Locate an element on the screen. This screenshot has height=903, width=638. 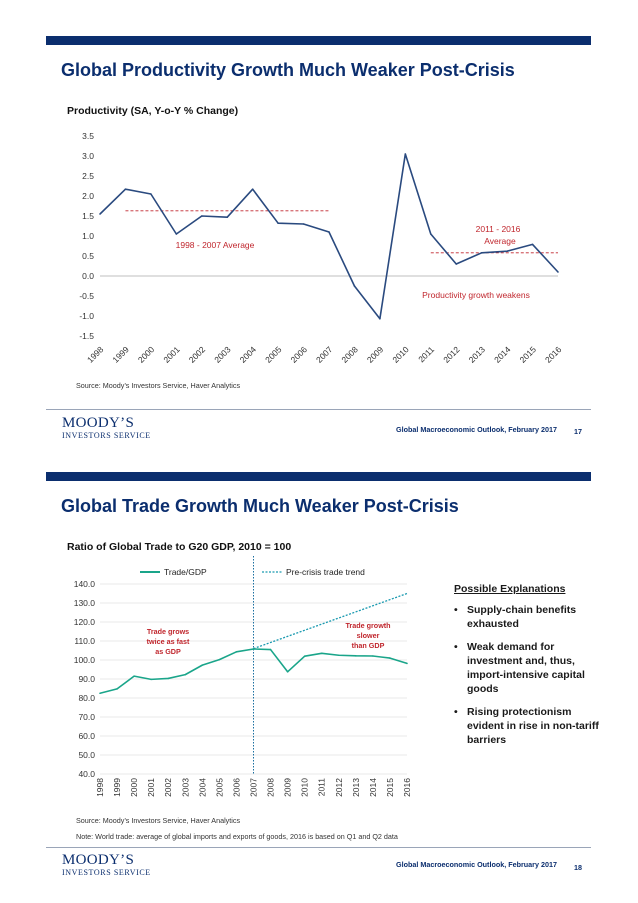
y-tick-label: 80.0 is located at coordinates (86, 698).